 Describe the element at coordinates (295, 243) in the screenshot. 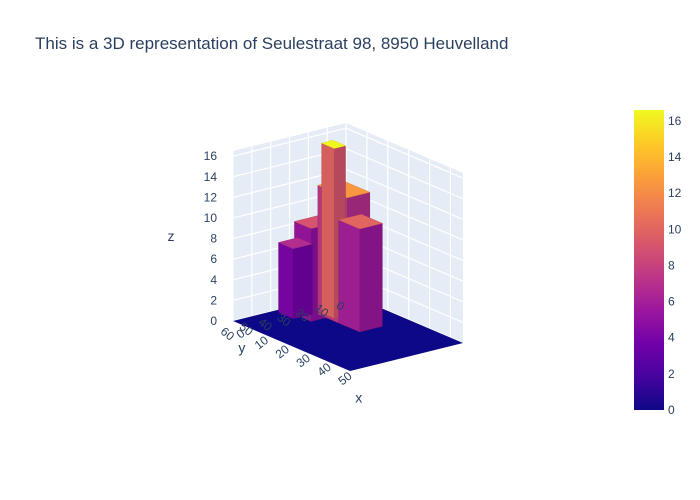

I see `surface-top-left-roof-low` at that location.